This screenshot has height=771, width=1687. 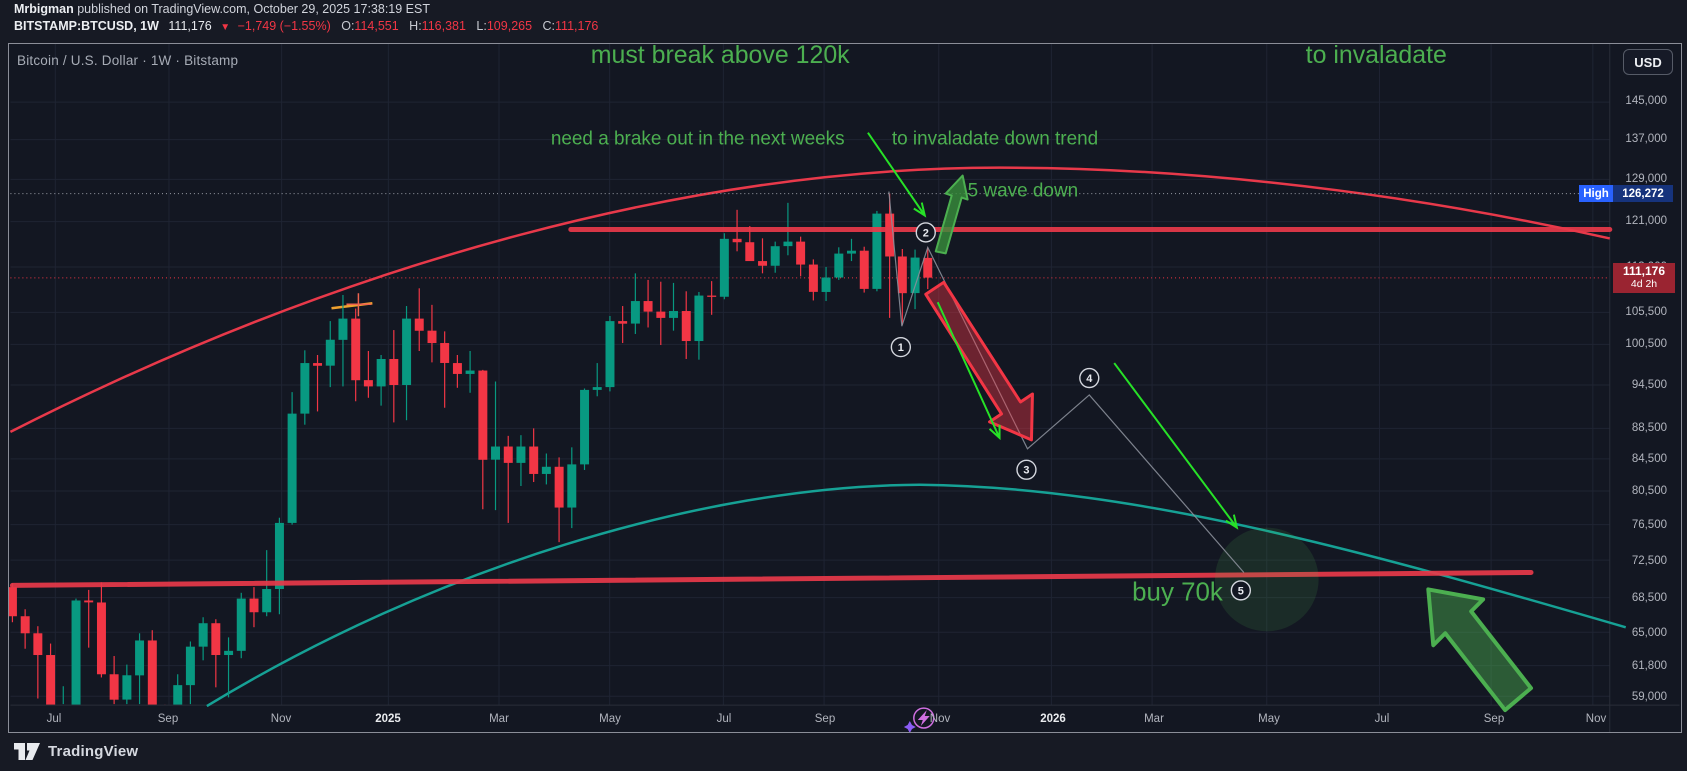 I want to click on last-price-badge: 111,176 4d 2h, so click(x=1644, y=278).